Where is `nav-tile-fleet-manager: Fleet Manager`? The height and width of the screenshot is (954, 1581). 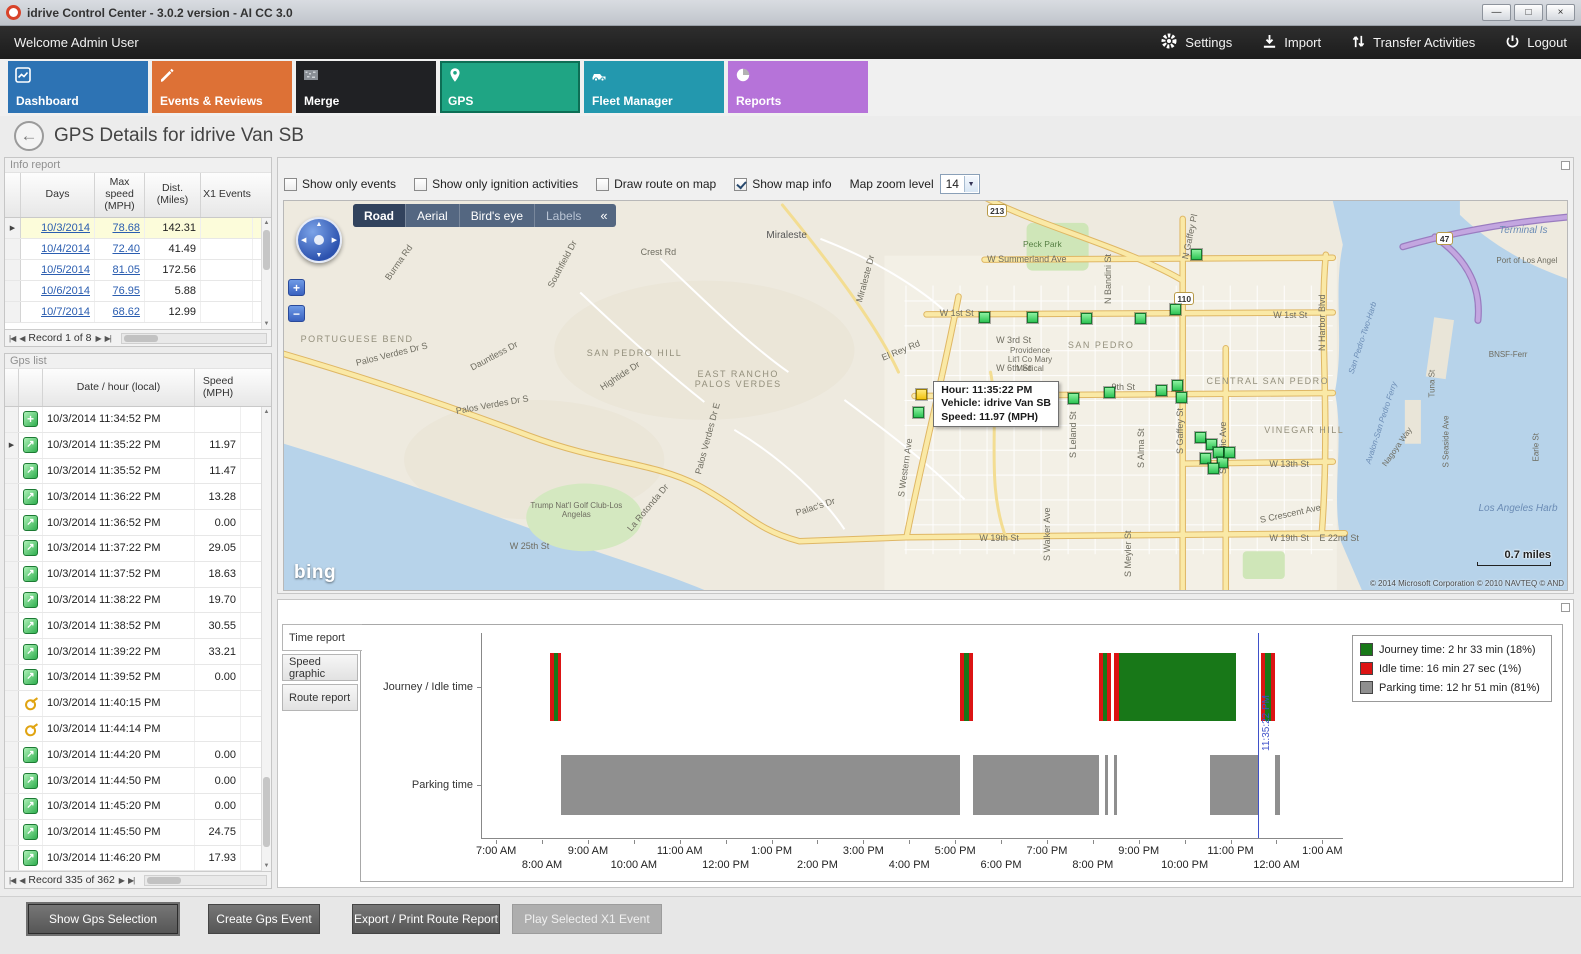
nav-tile-fleet-manager: Fleet Manager is located at coordinates (654, 87).